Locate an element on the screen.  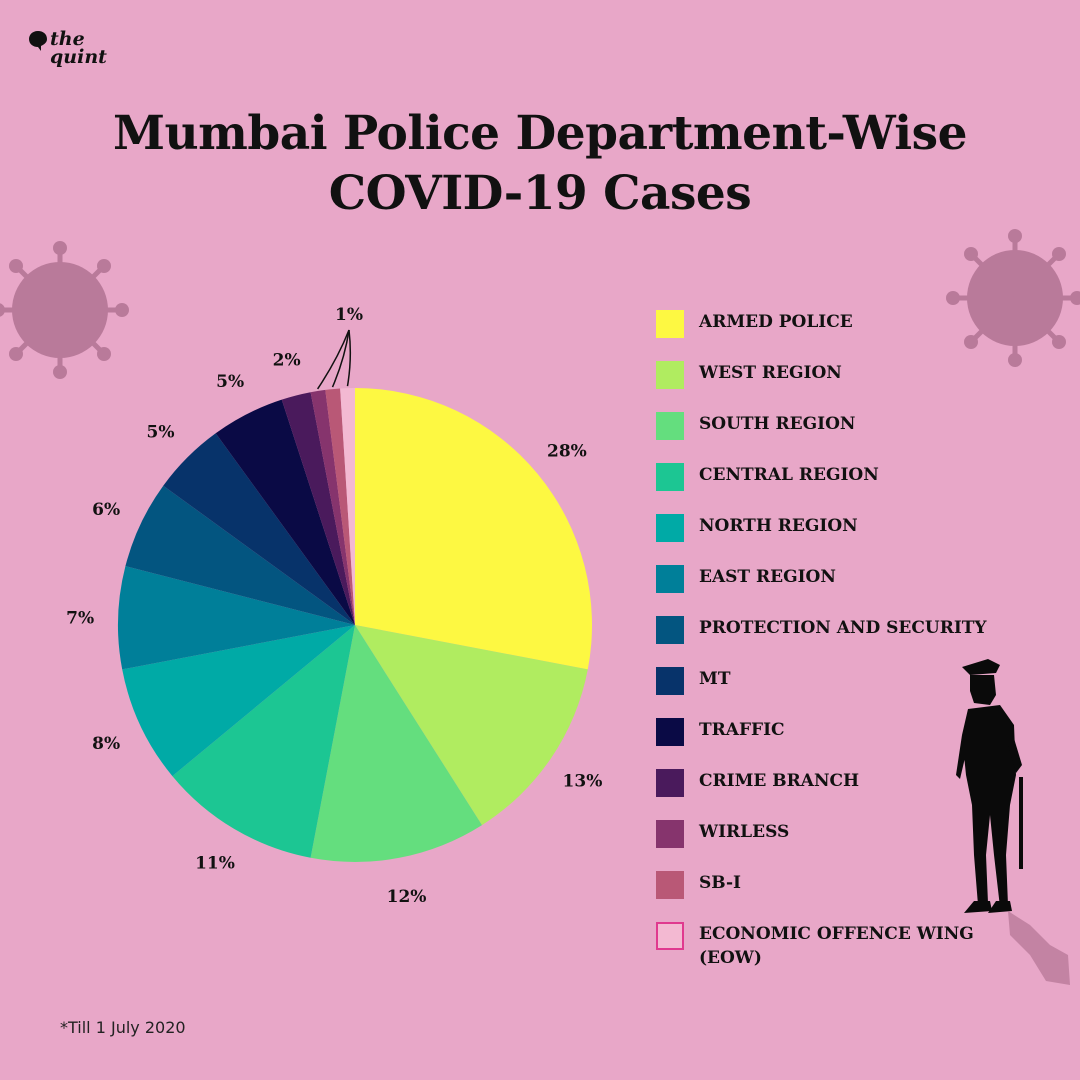
legend-label: CENTRAL REGION is located at coordinates (789, 475).